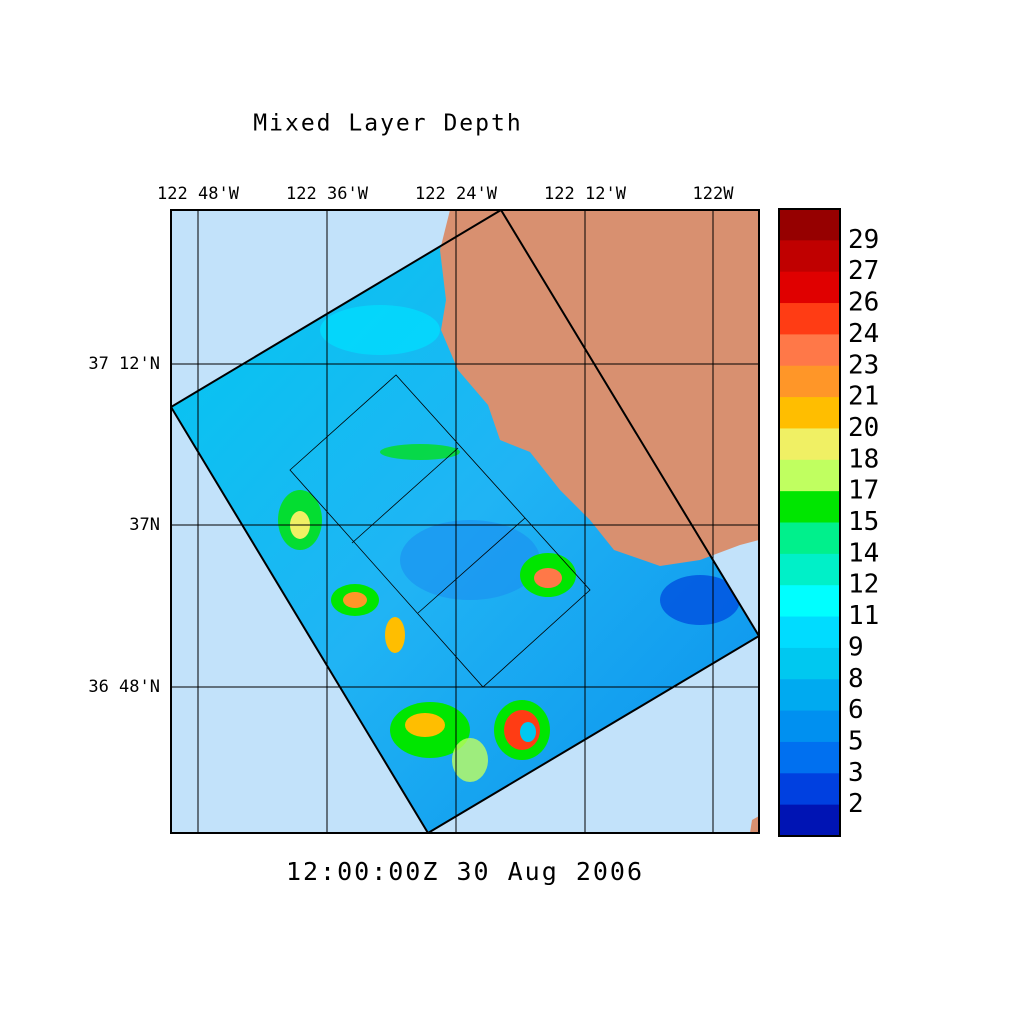 The height and width of the screenshot is (1024, 1024). I want to click on colorbar-label: 23, so click(863, 365).